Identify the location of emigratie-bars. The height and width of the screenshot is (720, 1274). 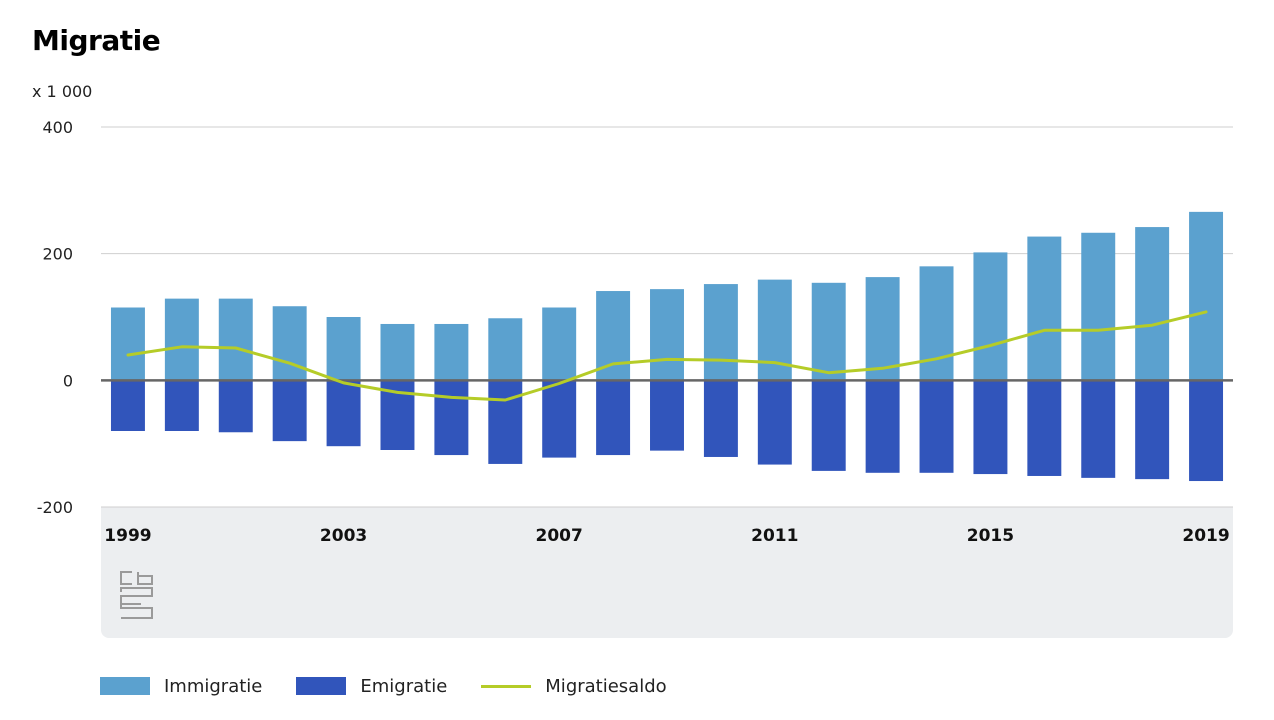
(667, 431).